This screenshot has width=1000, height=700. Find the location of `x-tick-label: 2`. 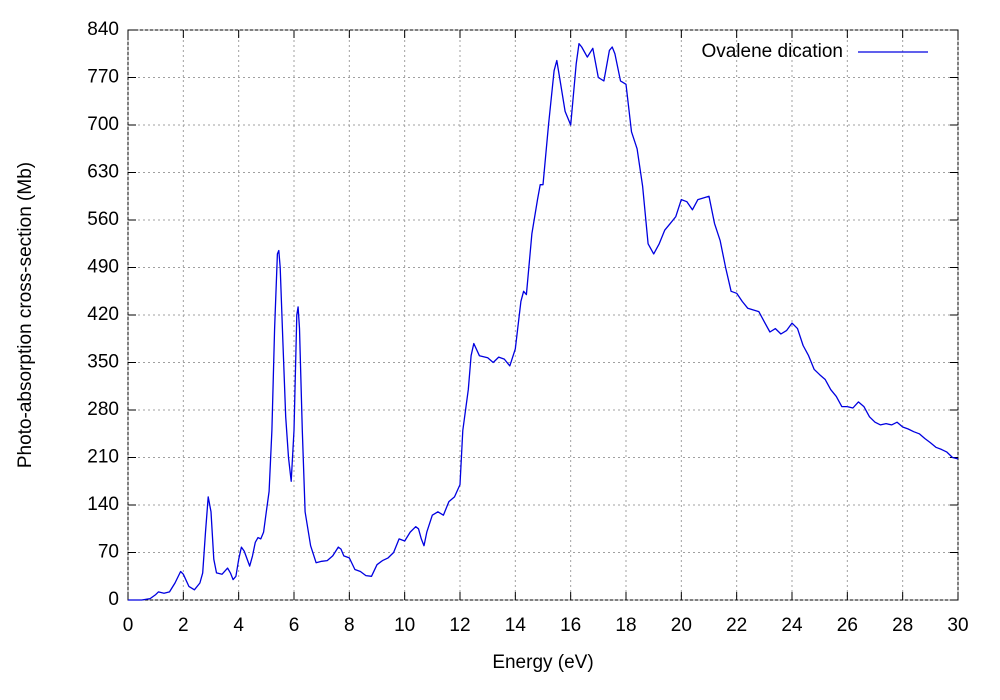

x-tick-label: 2 is located at coordinates (183, 625).